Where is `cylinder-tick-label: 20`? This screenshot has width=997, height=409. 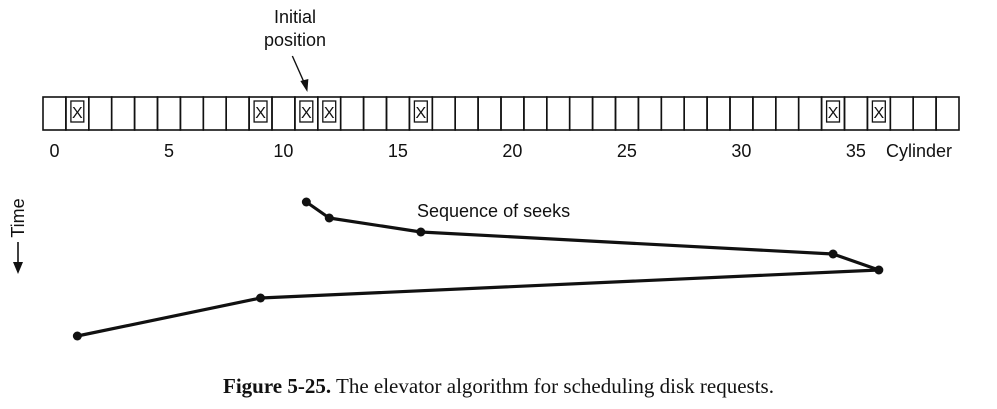 cylinder-tick-label: 20 is located at coordinates (512, 151).